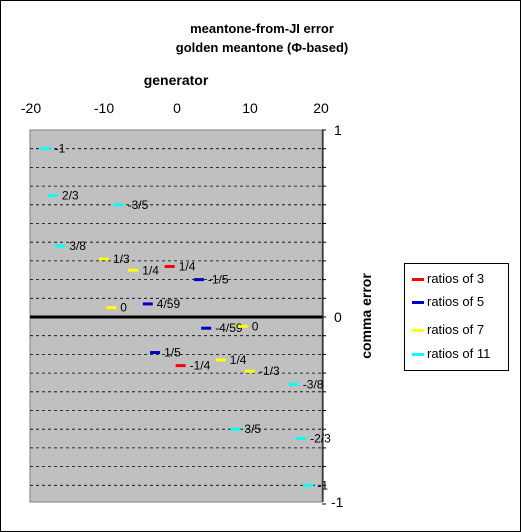 This screenshot has width=521, height=532. Describe the element at coordinates (229, 328) in the screenshot. I see `data-label: -4/59` at that location.